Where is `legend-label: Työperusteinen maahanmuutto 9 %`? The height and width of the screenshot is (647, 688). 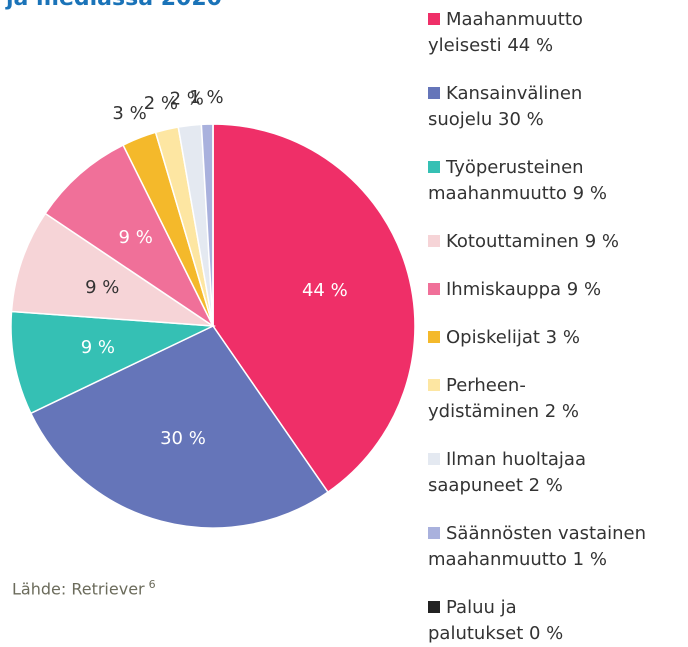 legend-label: Työperusteinen maahanmuutto 9 % is located at coordinates (517, 180).